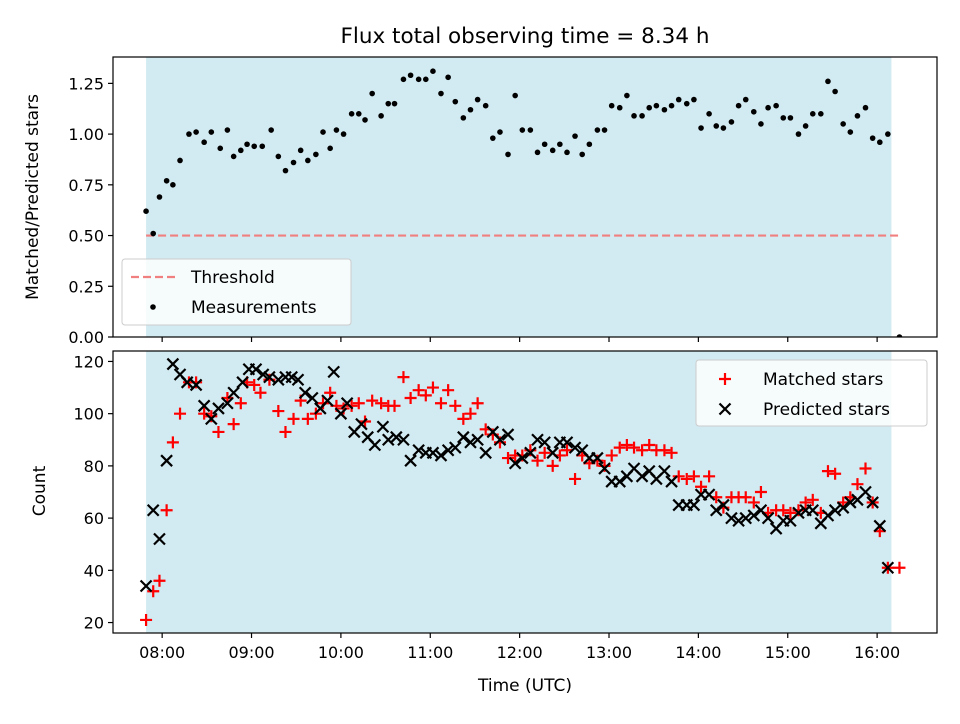 Image resolution: width=960 pixels, height=724 pixels. What do you see at coordinates (232, 278) in the screenshot?
I see `legend-threshold-label: Threshold` at bounding box center [232, 278].